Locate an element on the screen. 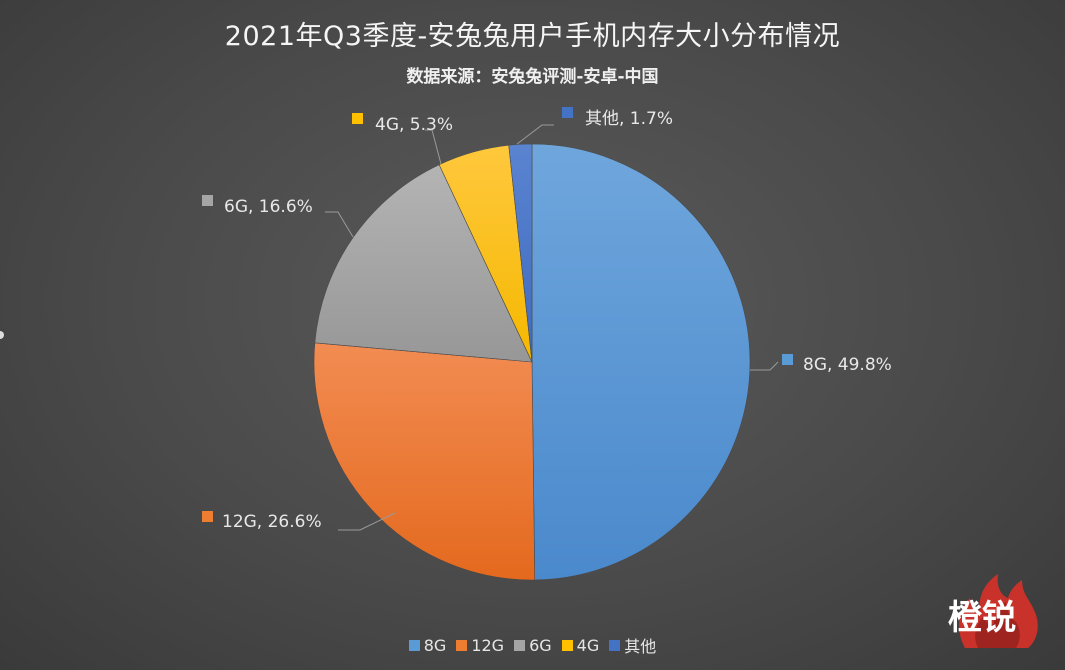 The width and height of the screenshot is (1065, 670). legend-item-4g: 4G is located at coordinates (580, 645).